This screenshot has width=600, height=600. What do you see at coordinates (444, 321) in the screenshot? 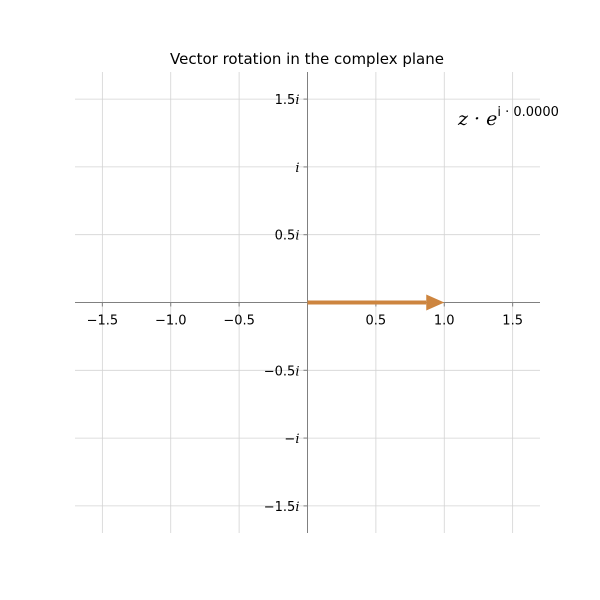
I see `x-tick-label-4: 1.0` at bounding box center [444, 321].